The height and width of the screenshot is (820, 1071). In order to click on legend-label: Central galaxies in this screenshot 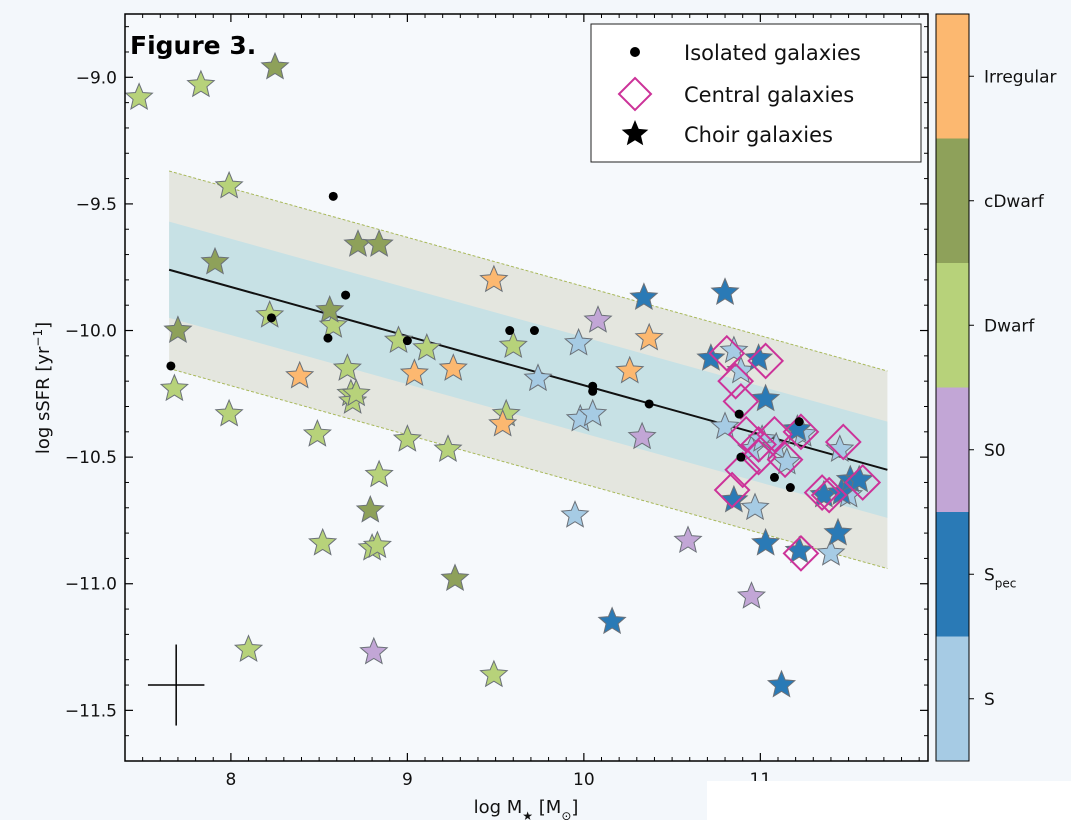, I will do `click(769, 95)`.